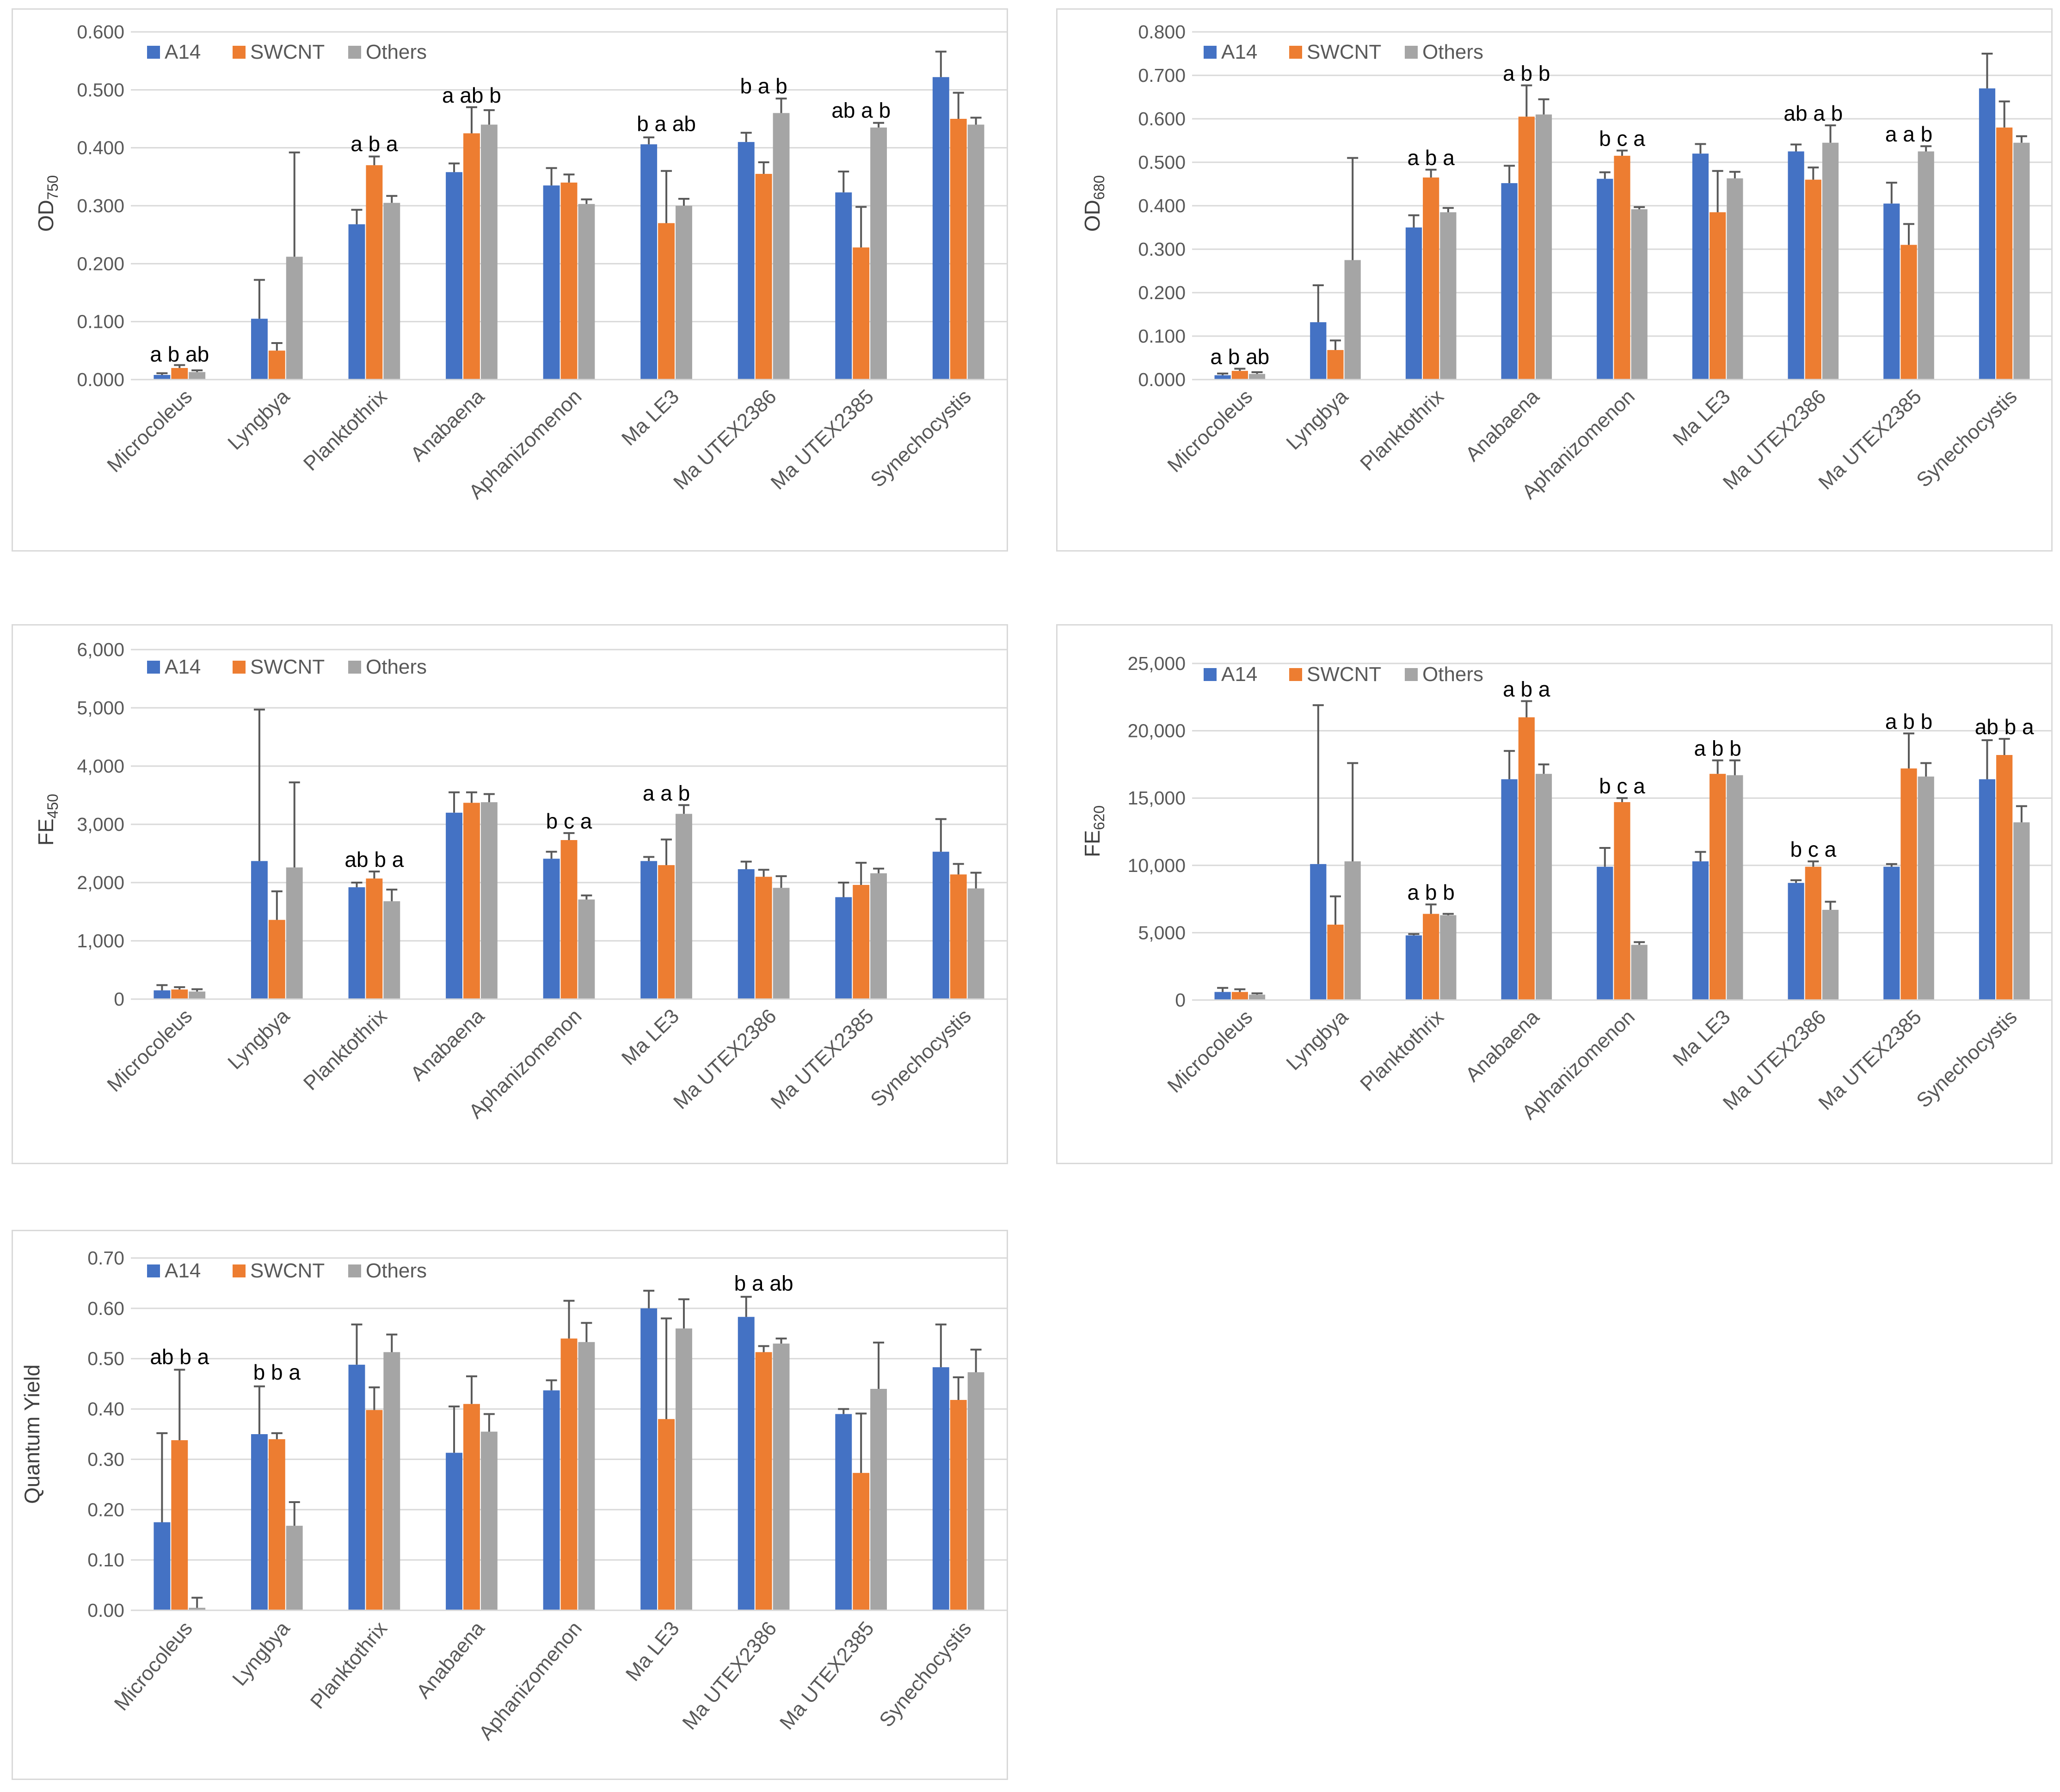  I want to click on y-tick-label: 0.500, so click(101, 89).